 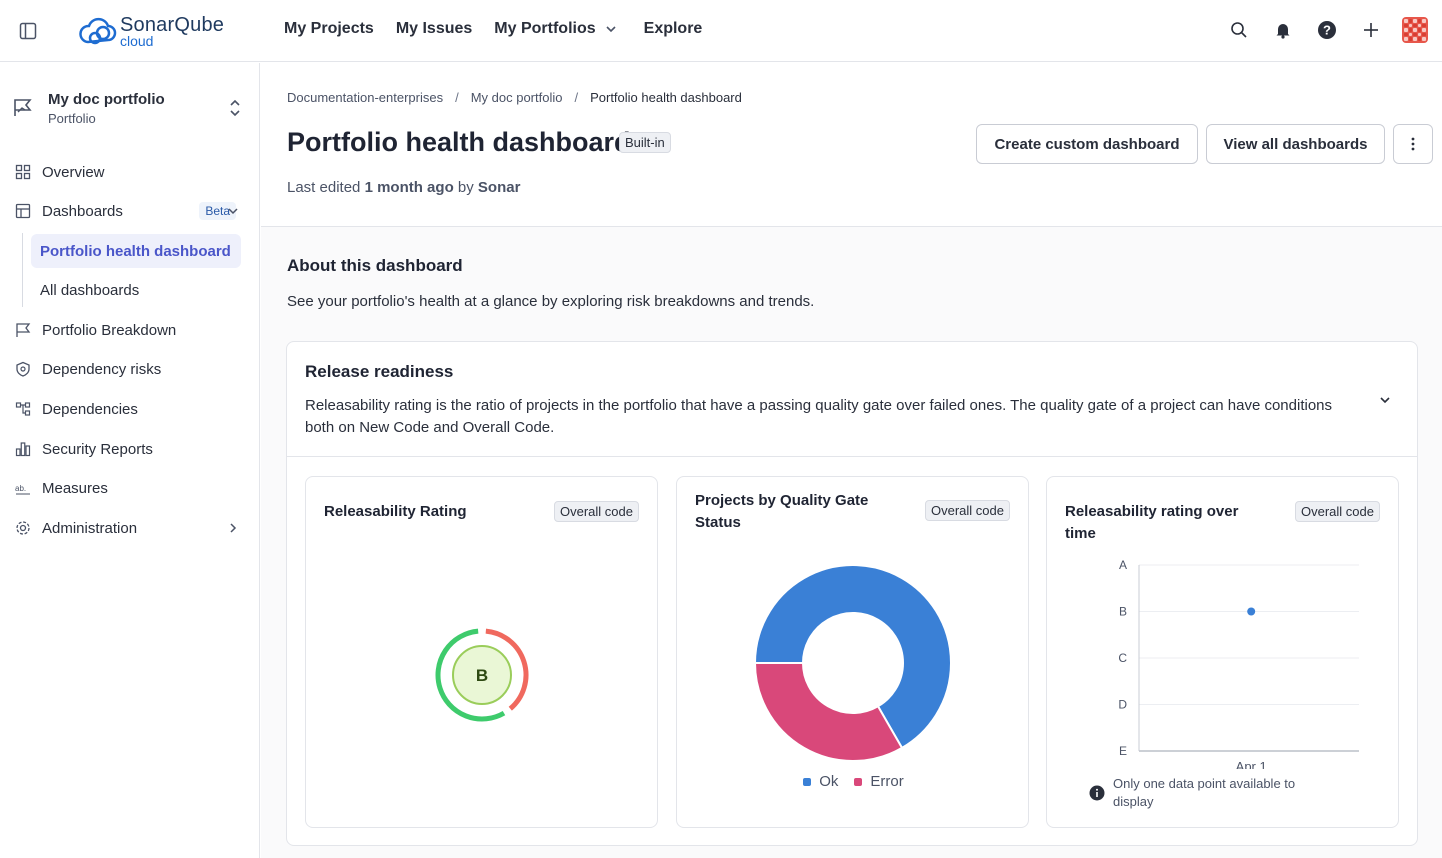 I want to click on donut-chart, so click(x=852, y=663).